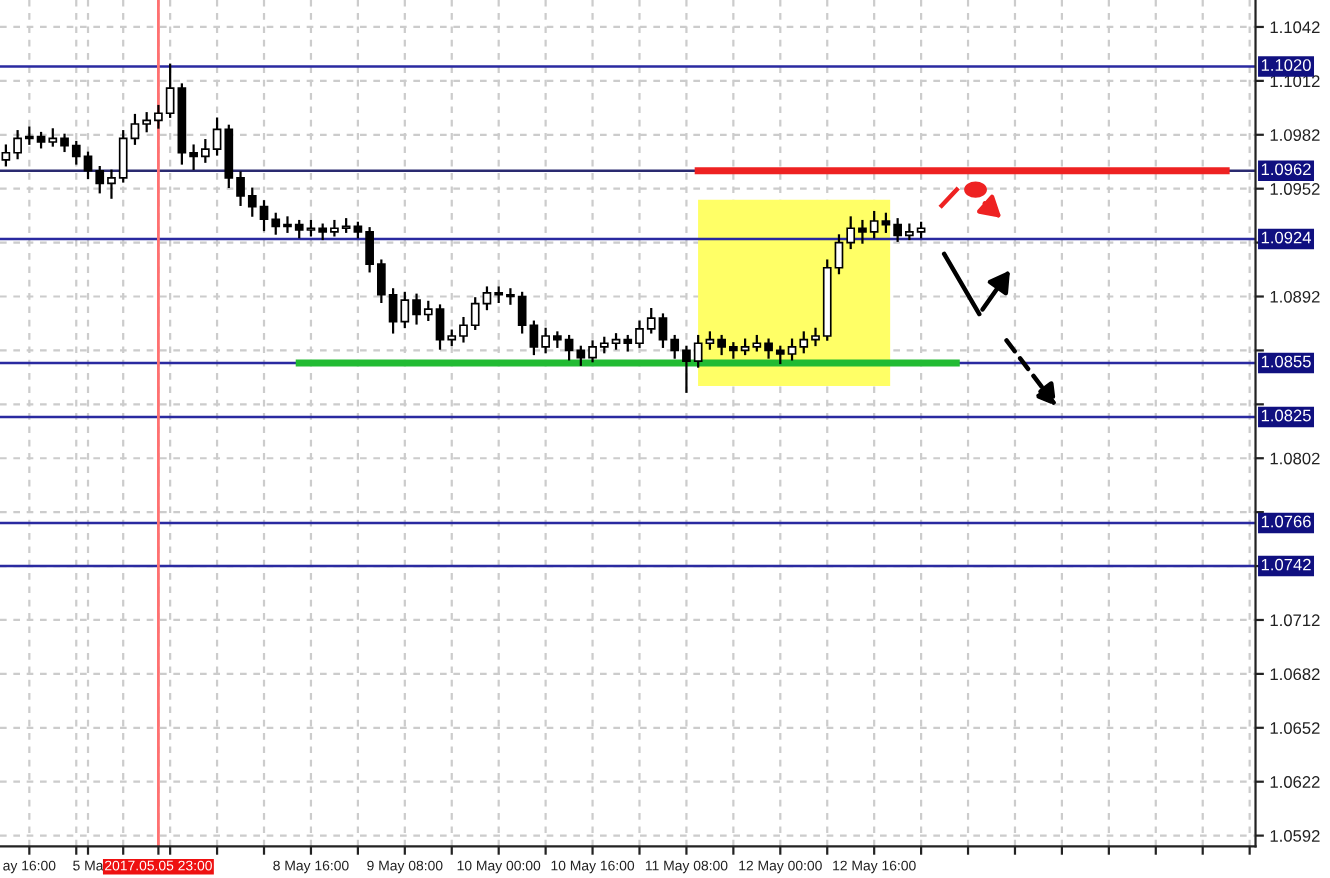  I want to click on ref-line-label: 1.0855, so click(1286, 361).